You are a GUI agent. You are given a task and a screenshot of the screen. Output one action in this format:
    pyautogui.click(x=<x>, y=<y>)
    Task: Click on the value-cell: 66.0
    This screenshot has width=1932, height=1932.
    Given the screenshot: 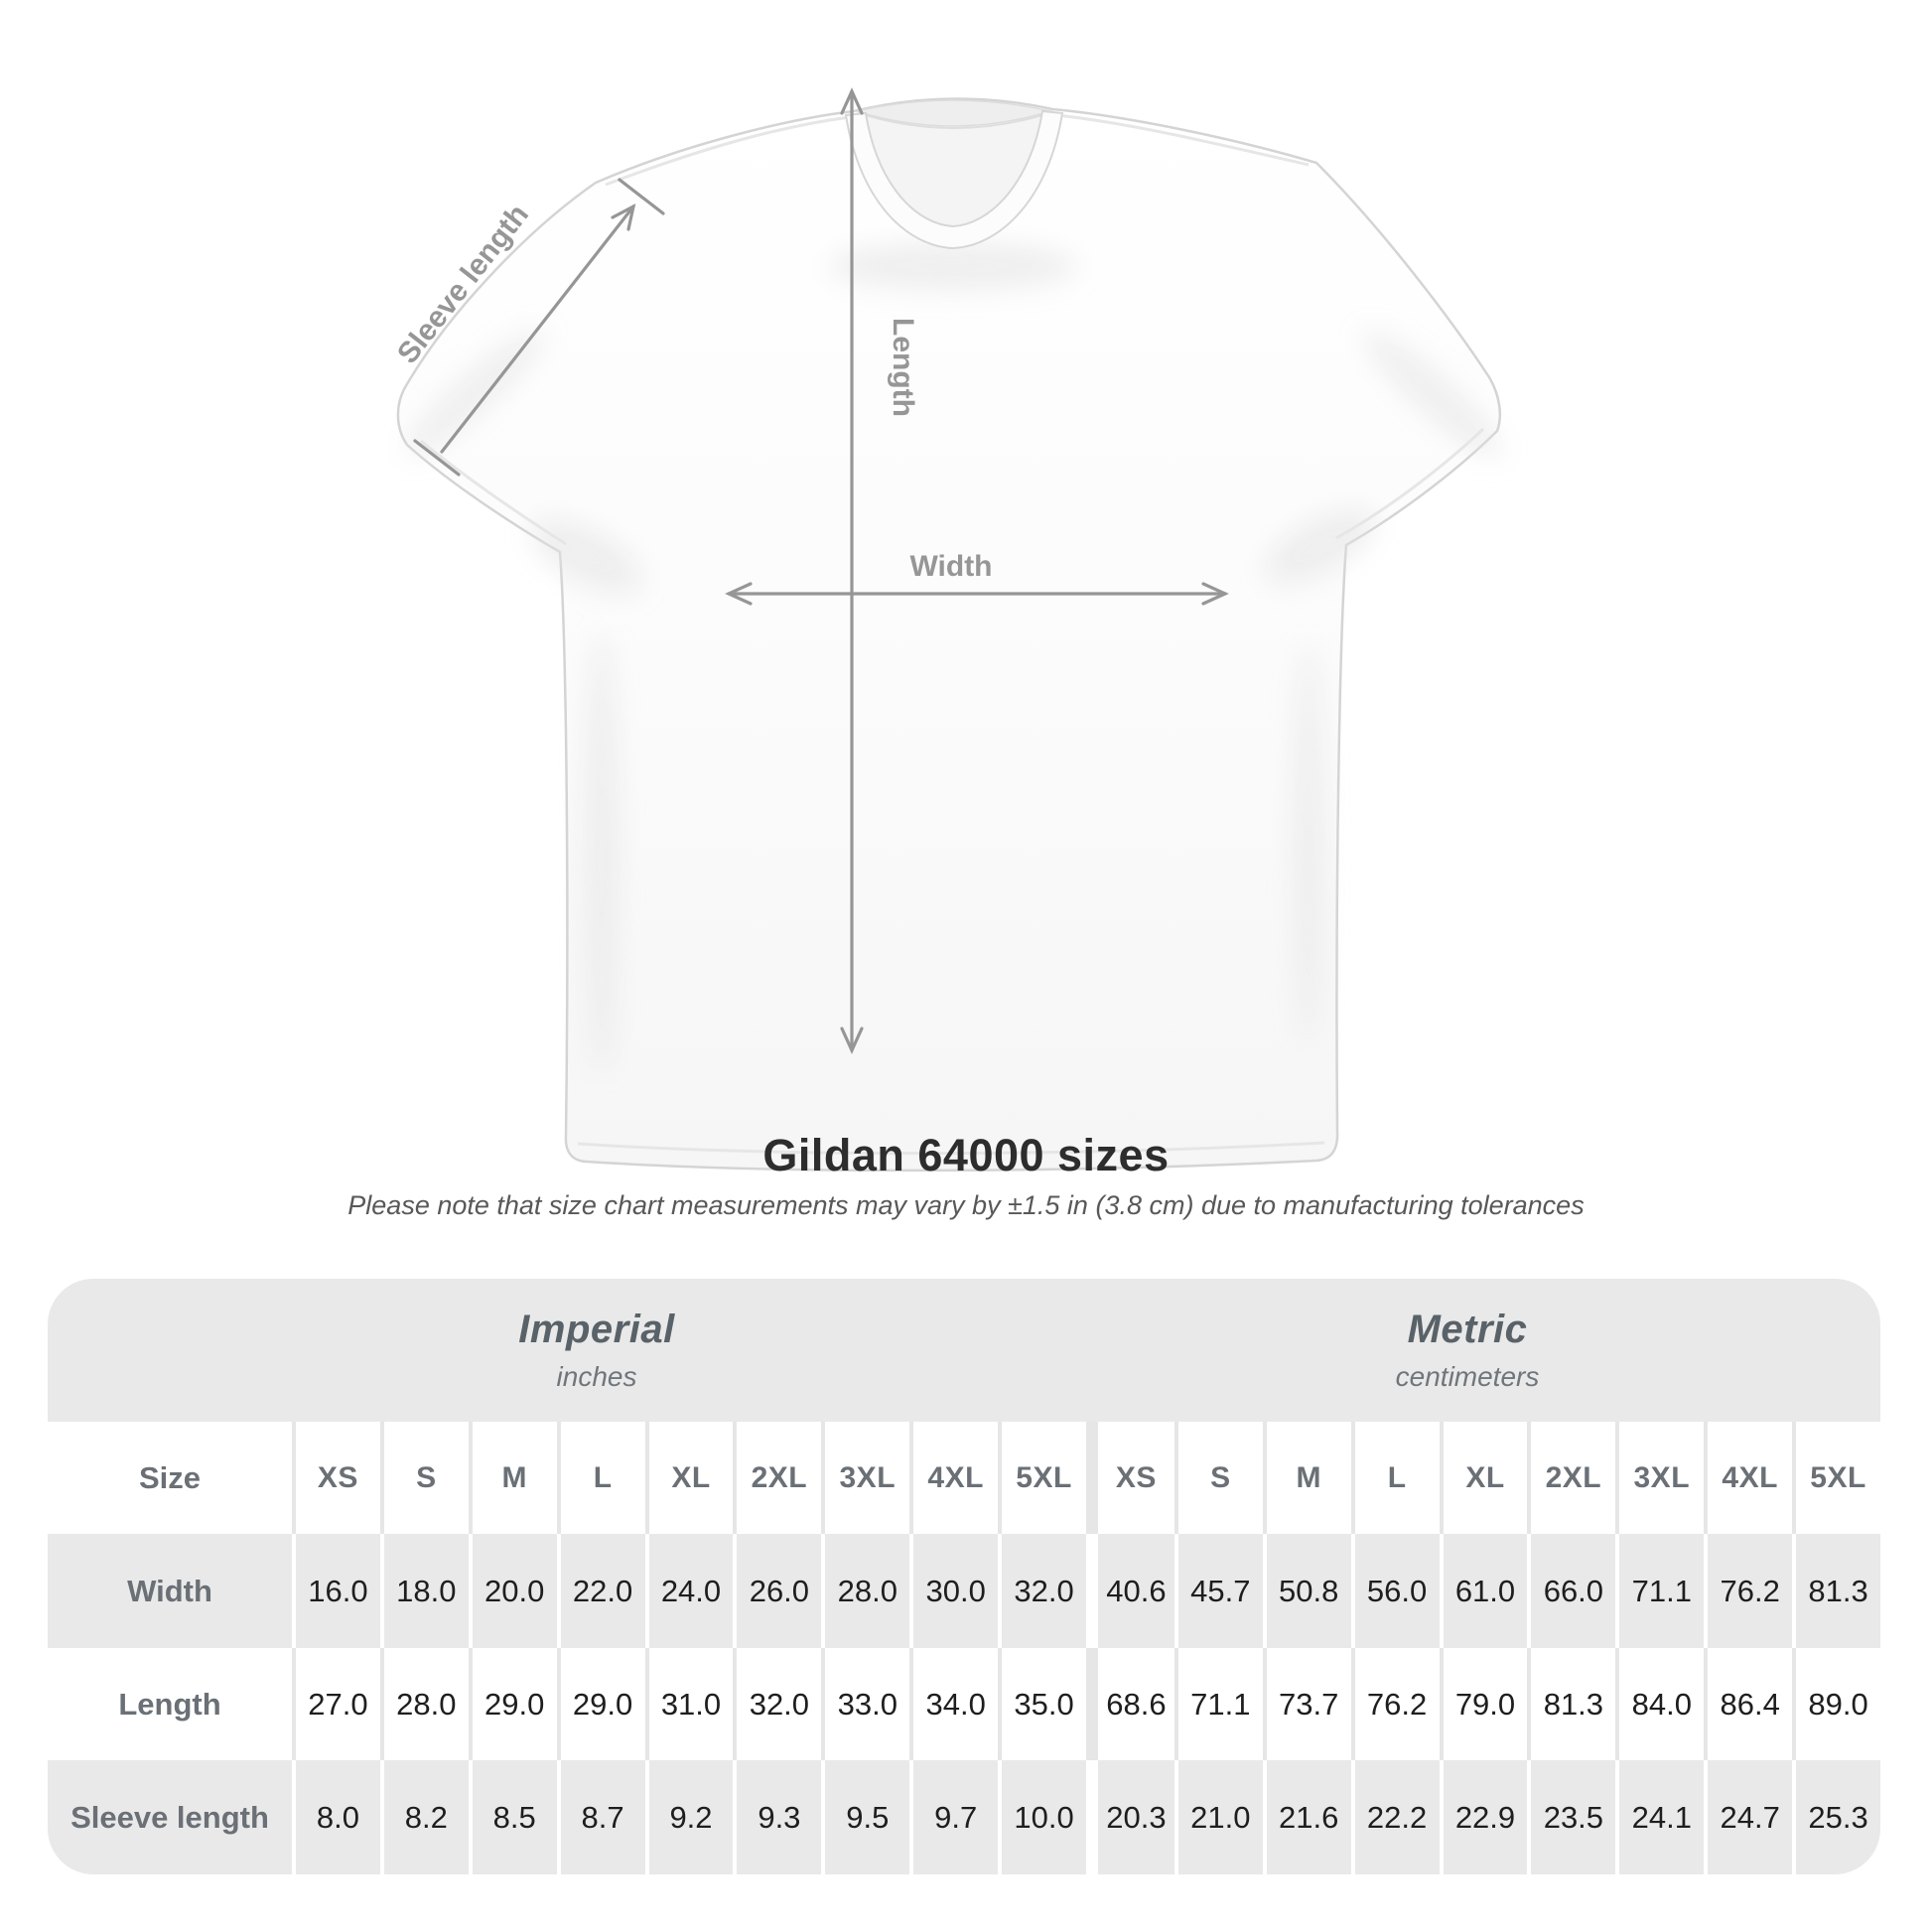 What is the action you would take?
    pyautogui.click(x=1571, y=1591)
    